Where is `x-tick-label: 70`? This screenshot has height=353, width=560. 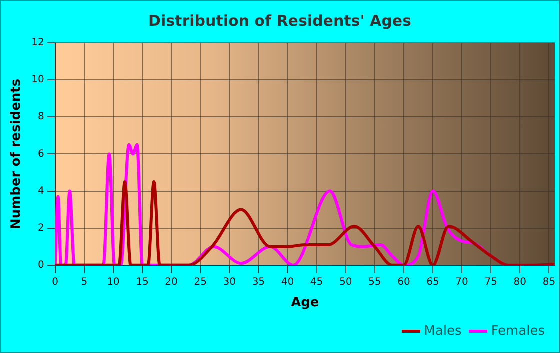
x-tick-label: 70 is located at coordinates (462, 282).